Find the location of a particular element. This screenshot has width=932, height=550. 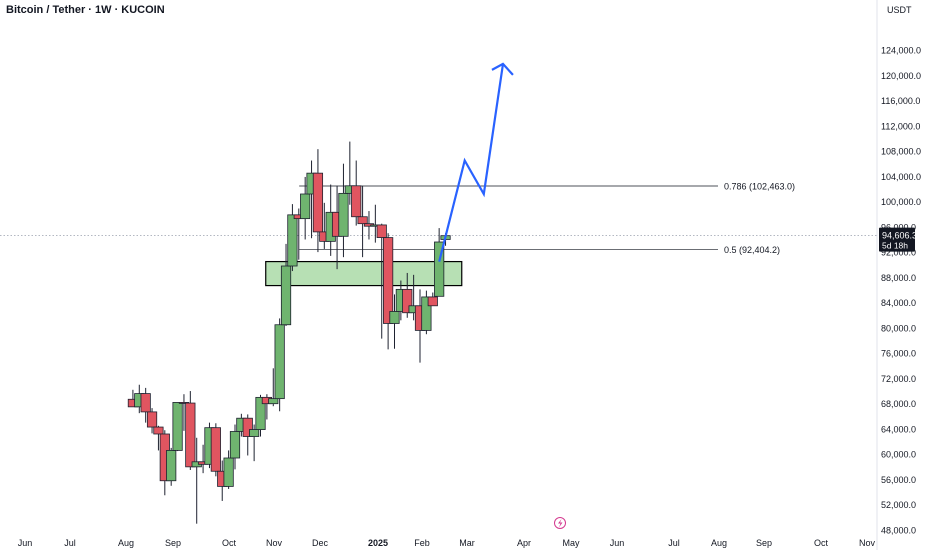

projection-arrowhead is located at coordinates (502, 69).